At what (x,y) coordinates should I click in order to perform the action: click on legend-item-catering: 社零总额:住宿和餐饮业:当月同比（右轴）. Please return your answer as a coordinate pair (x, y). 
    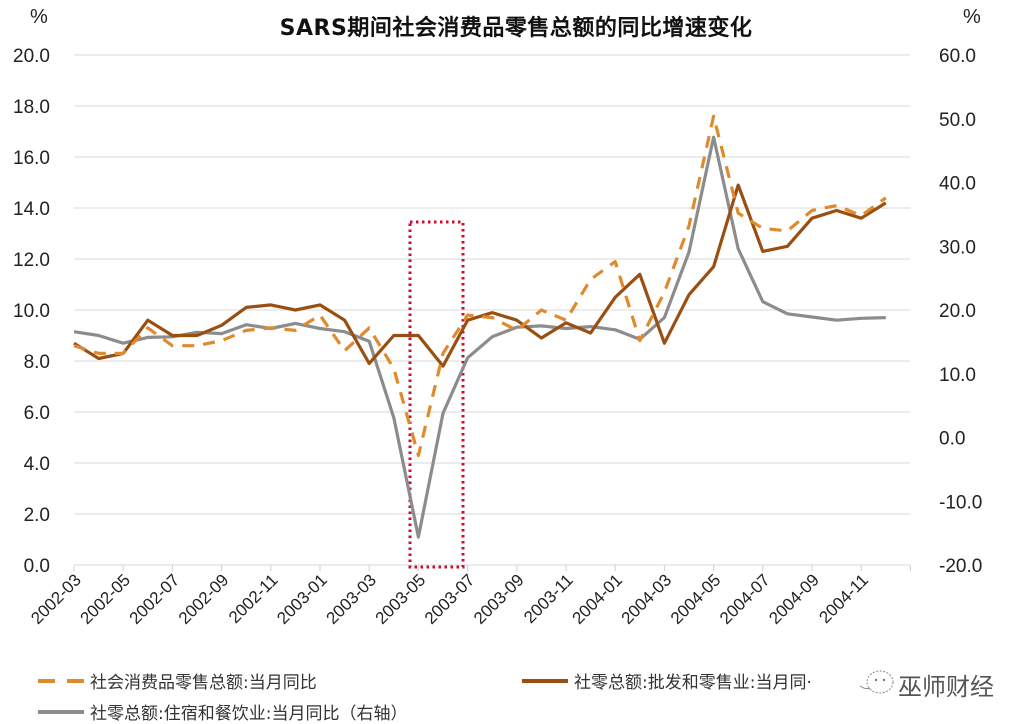
    Looking at the image, I should click on (222, 711).